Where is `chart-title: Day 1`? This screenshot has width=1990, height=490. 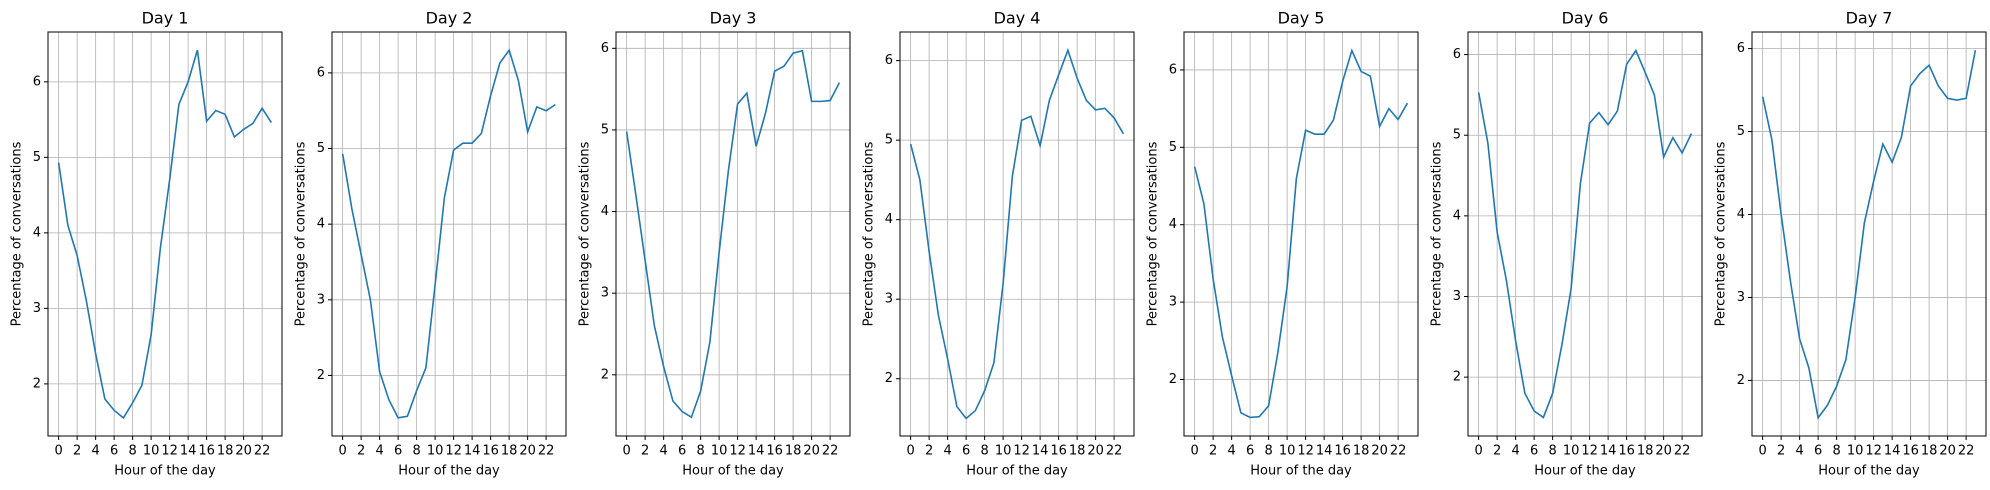
chart-title: Day 1 is located at coordinates (165, 18).